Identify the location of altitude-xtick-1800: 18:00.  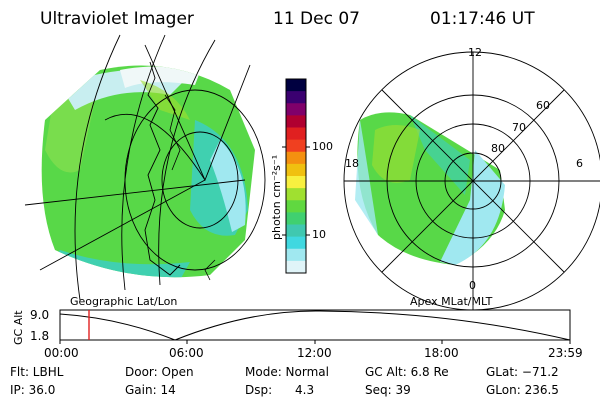
(441, 353).